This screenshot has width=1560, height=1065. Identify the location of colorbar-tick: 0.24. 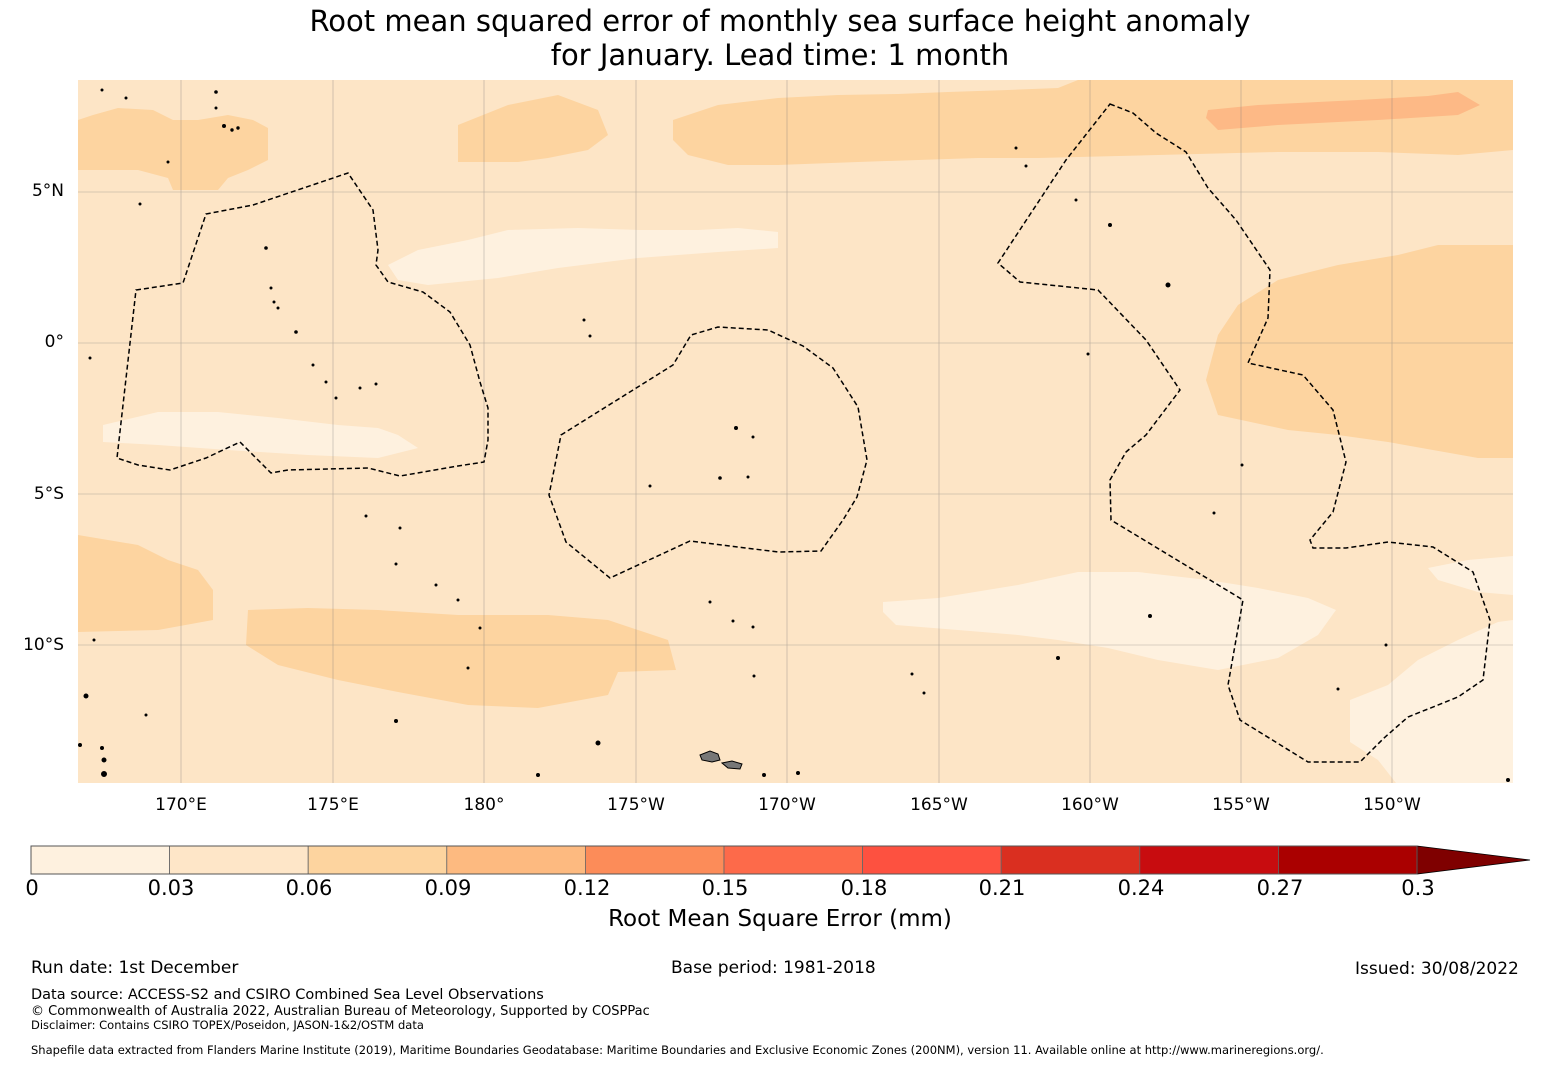
(1141, 888).